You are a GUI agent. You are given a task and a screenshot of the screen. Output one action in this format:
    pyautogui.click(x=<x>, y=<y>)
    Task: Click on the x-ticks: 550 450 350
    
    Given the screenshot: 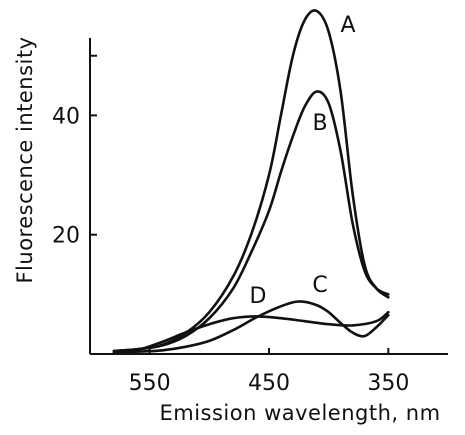 What is the action you would take?
    pyautogui.click(x=269, y=372)
    